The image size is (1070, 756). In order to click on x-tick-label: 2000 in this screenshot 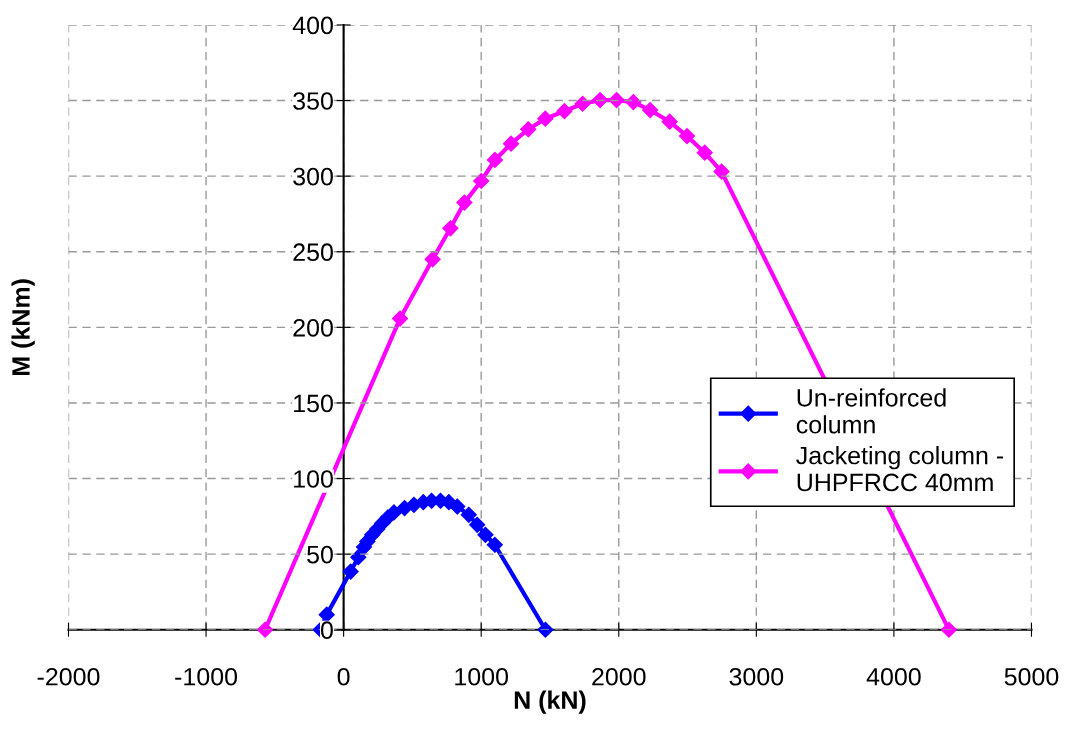, I will do `click(619, 676)`.